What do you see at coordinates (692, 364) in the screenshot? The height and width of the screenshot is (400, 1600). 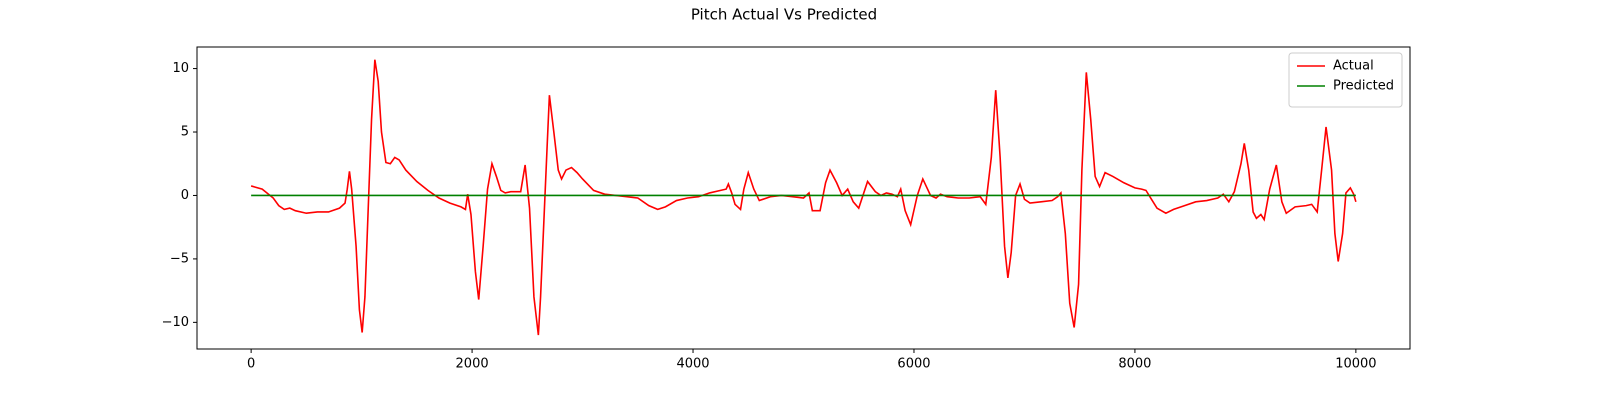 I see `x-tick-label: 4000` at bounding box center [692, 364].